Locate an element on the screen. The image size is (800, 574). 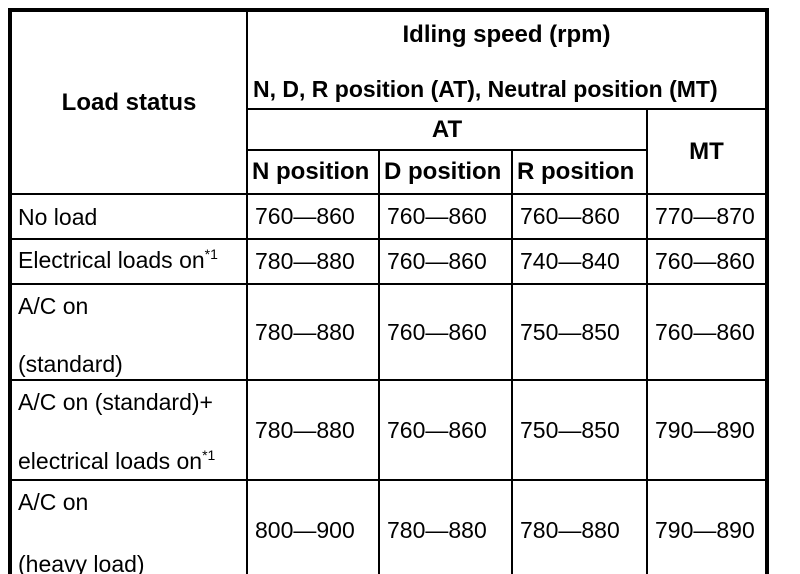
d-position-header-cell: D position is located at coordinates (445, 172).